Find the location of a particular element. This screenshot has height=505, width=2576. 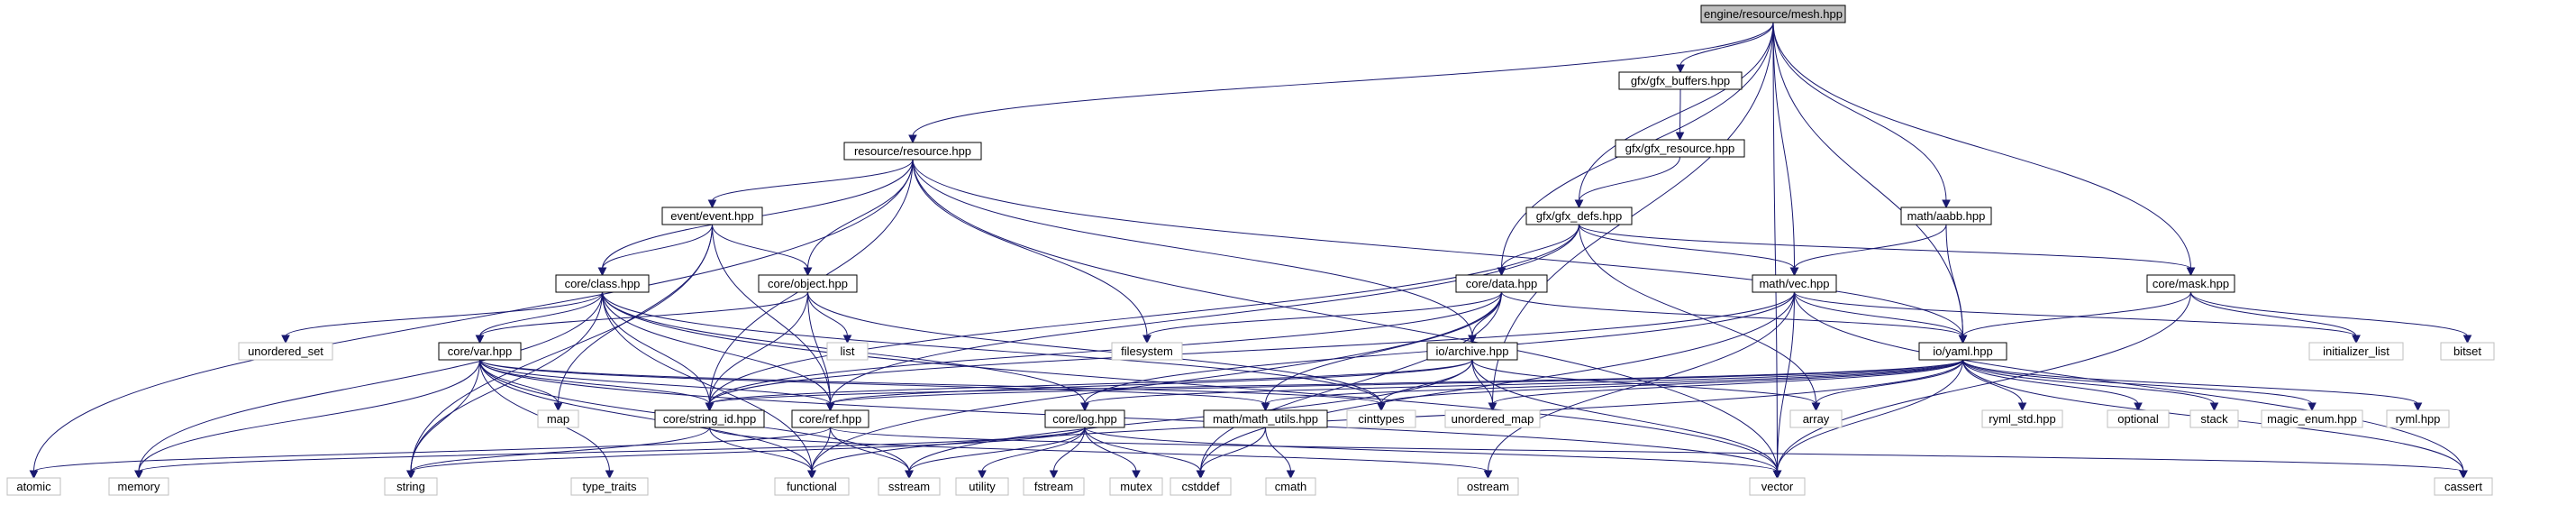

node-event-event-hpp: event/event.hpp is located at coordinates (712, 216).